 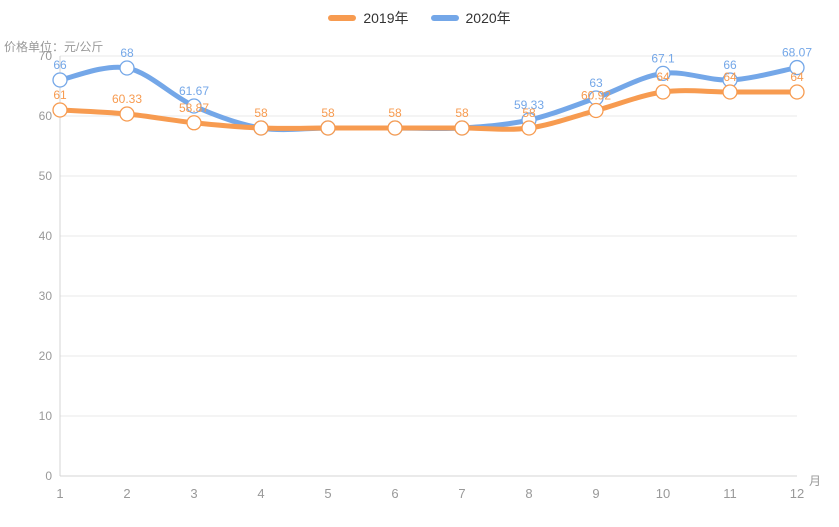 I want to click on data-point-label-2020年: 59.33, so click(x=529, y=105).